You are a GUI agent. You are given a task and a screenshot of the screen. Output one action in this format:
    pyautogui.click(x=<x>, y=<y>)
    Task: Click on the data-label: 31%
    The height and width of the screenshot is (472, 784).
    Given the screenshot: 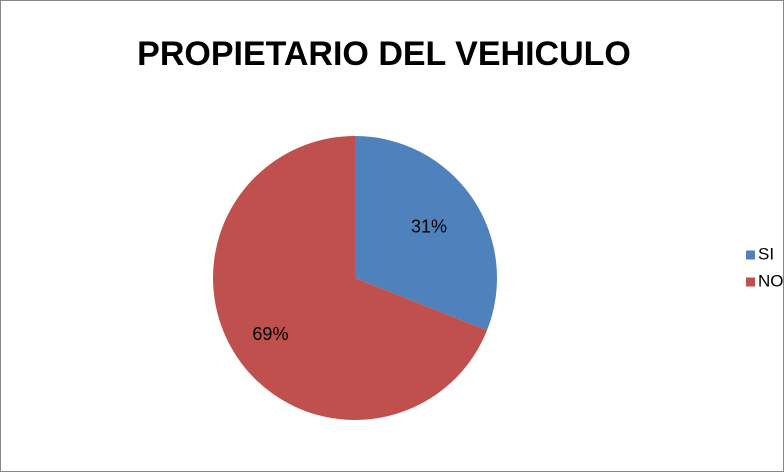 What is the action you would take?
    pyautogui.click(x=429, y=226)
    